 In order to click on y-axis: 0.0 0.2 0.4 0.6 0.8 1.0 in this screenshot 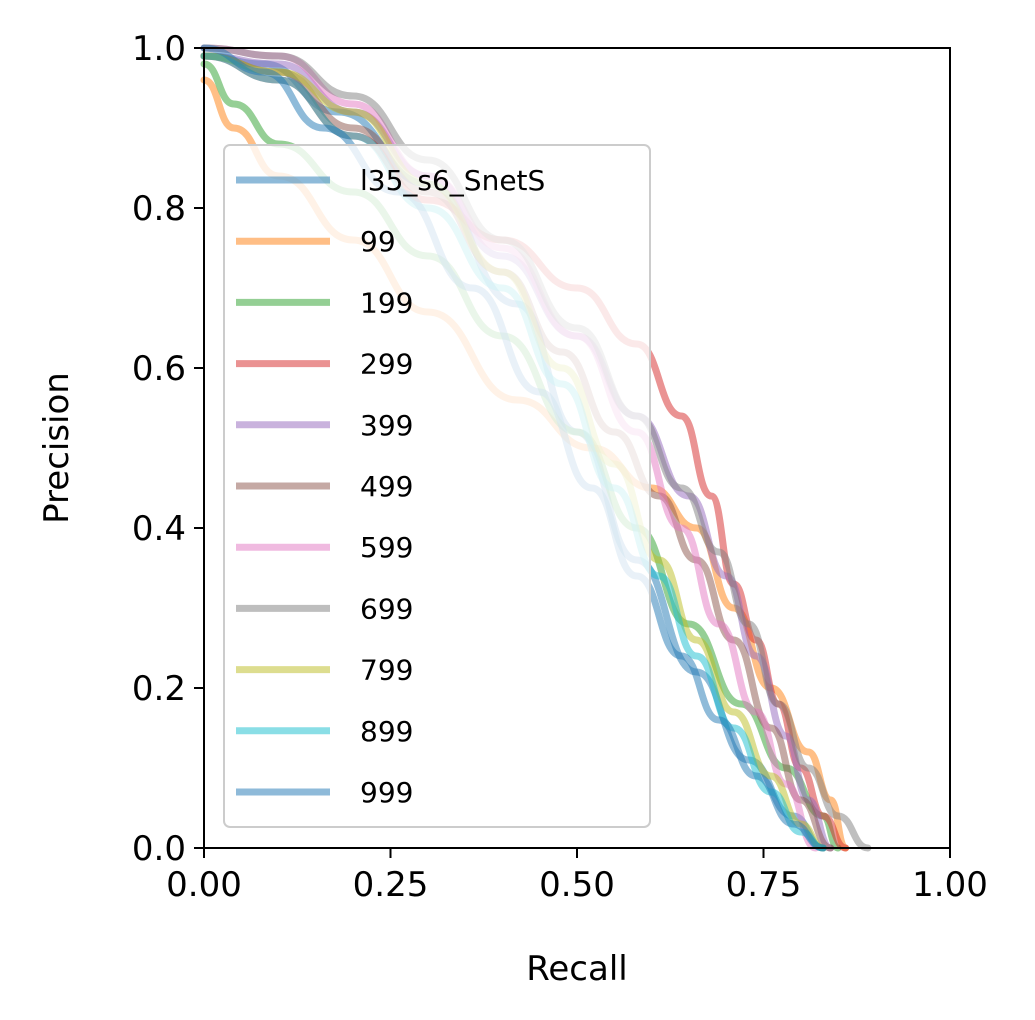, I will do `click(168, 449)`.